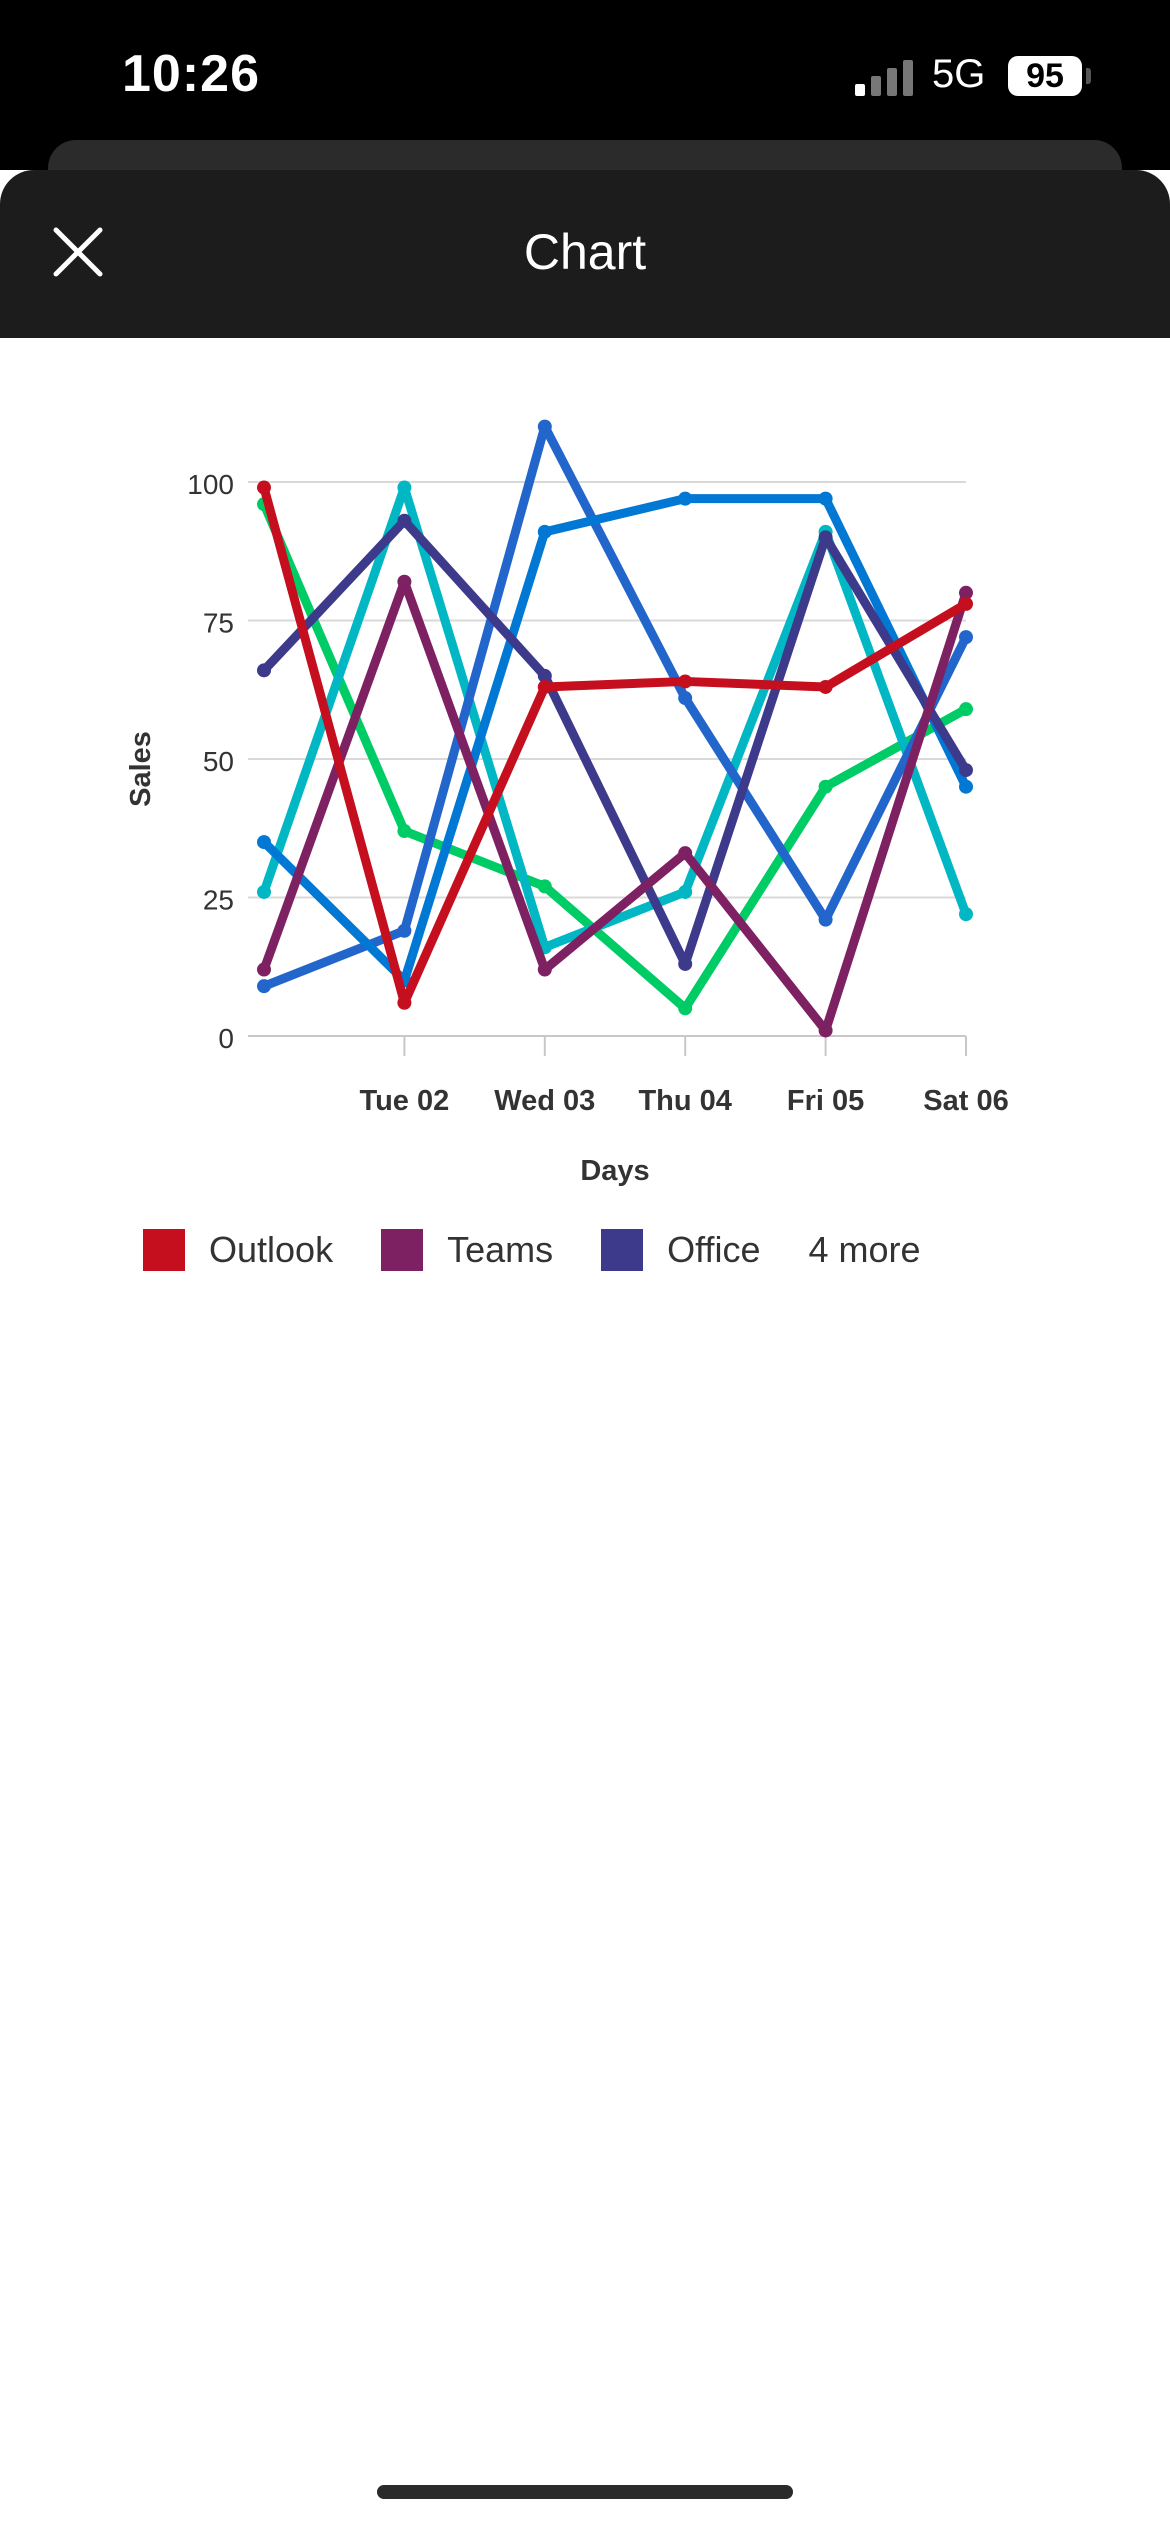 The image size is (1170, 2532). I want to click on legend-item: Outlook, so click(238, 1250).